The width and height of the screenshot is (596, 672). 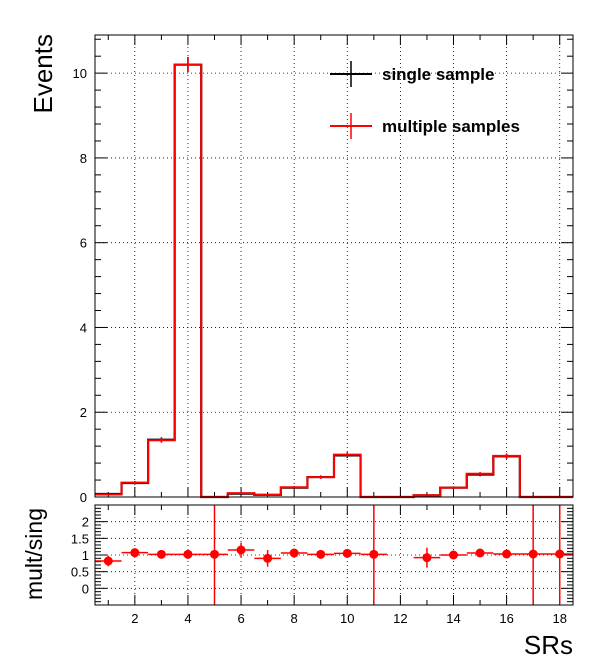 What do you see at coordinates (506, 618) in the screenshot?
I see `x-tick-label: 16` at bounding box center [506, 618].